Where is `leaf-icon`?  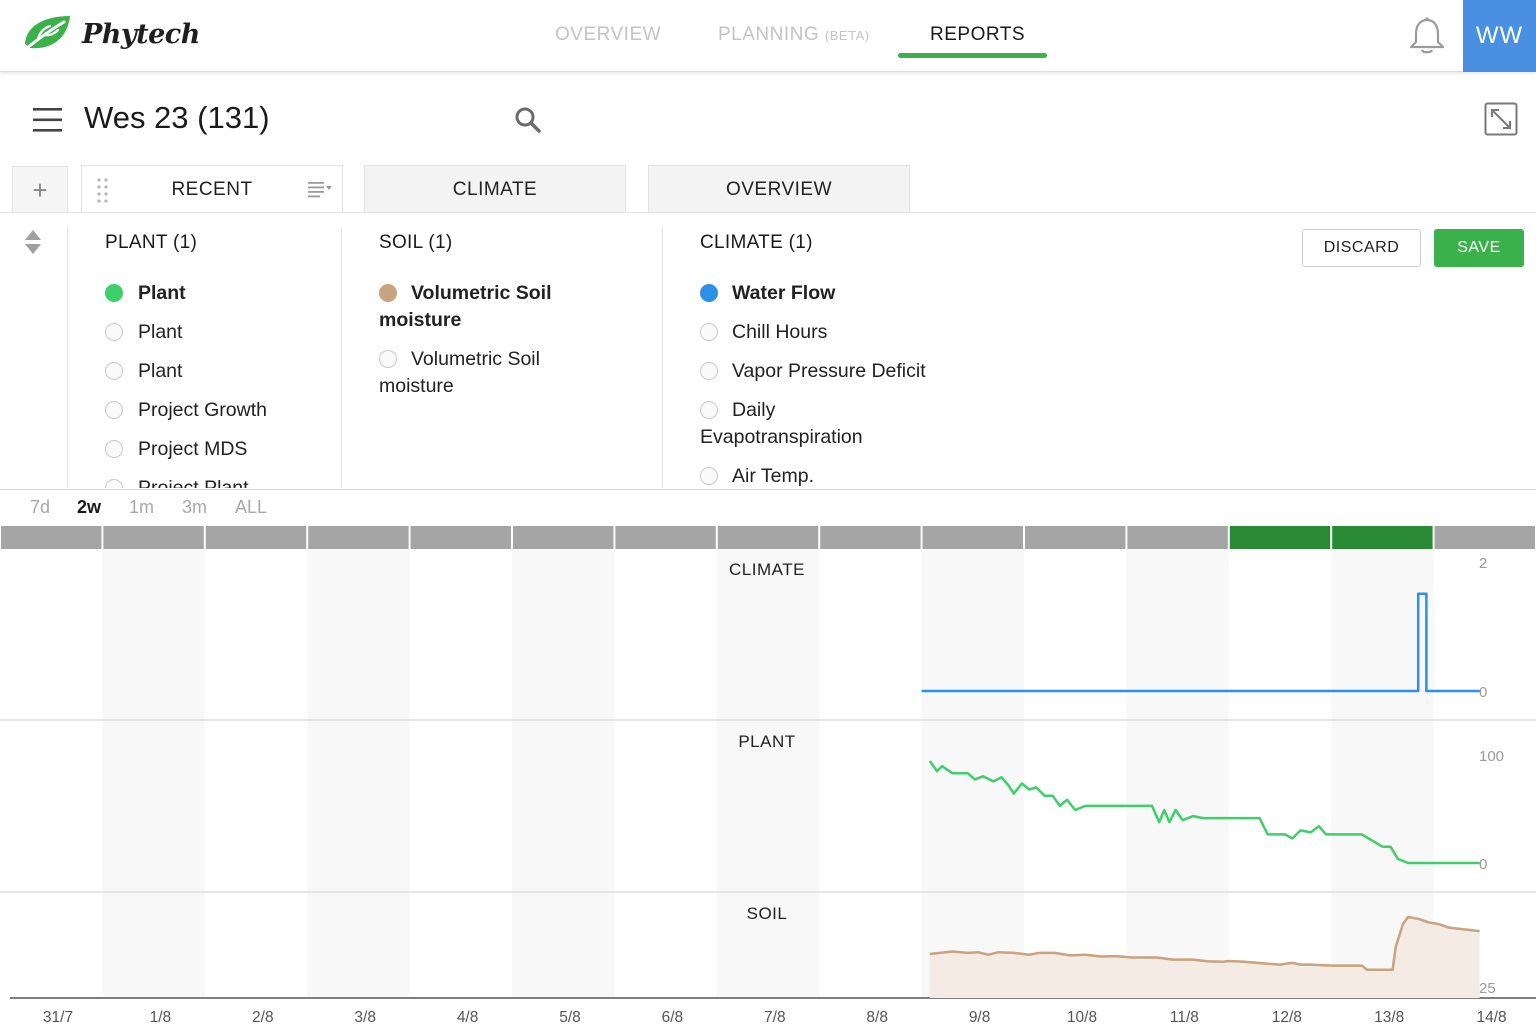 leaf-icon is located at coordinates (47, 32).